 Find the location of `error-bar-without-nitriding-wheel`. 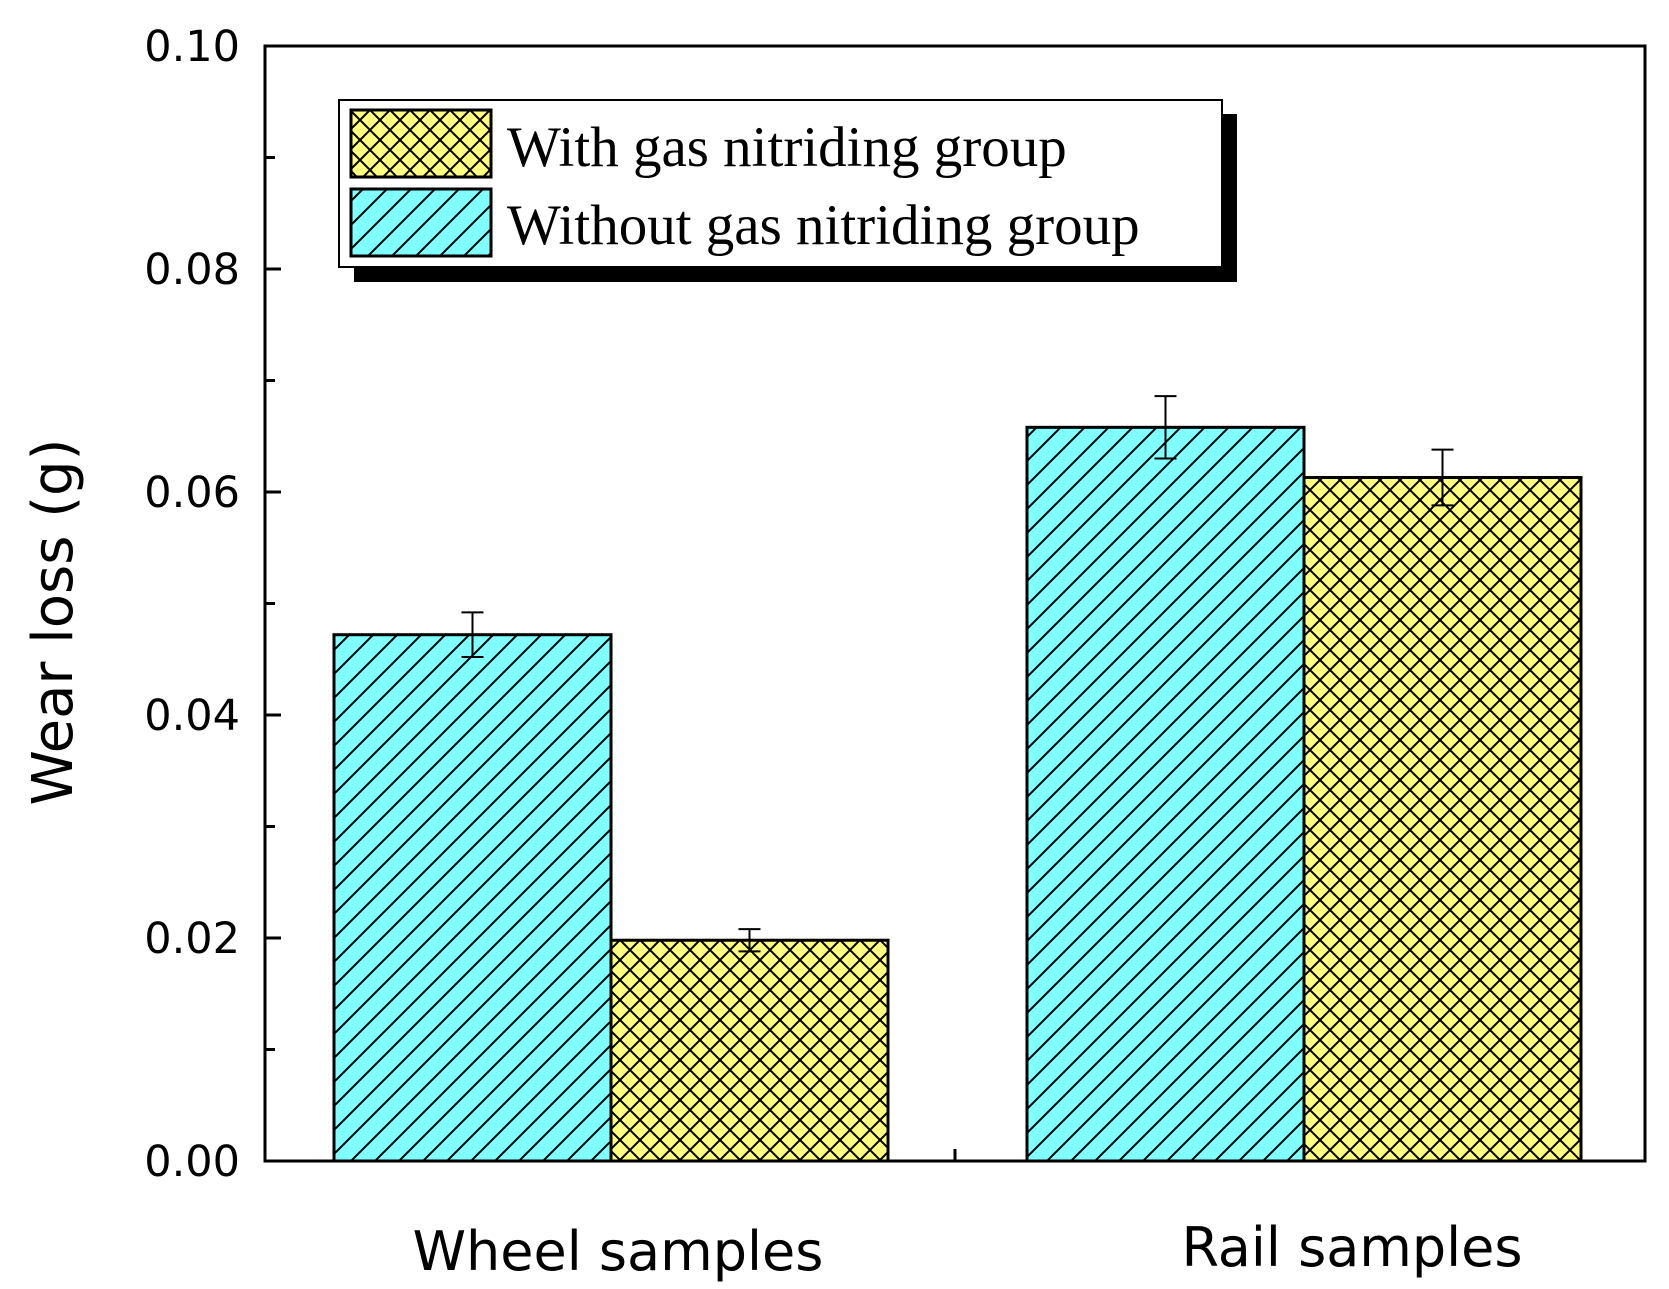

error-bar-without-nitriding-wheel is located at coordinates (472, 635).